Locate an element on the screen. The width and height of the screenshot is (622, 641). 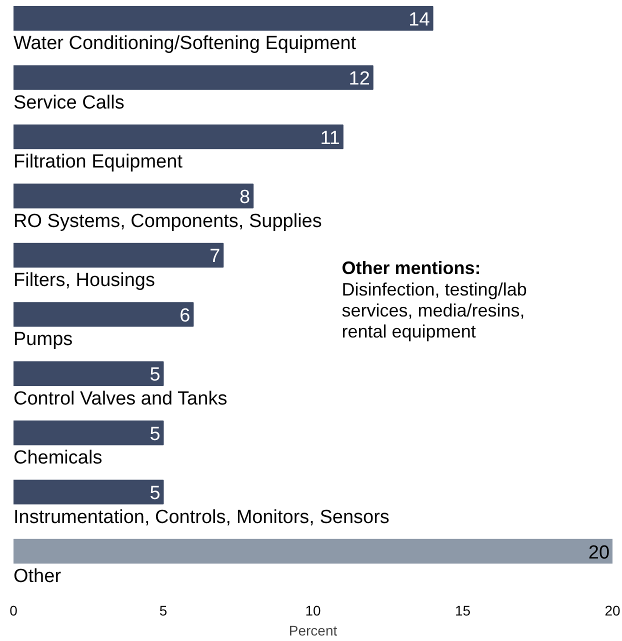
y-tick-label: Other is located at coordinates (38, 577).